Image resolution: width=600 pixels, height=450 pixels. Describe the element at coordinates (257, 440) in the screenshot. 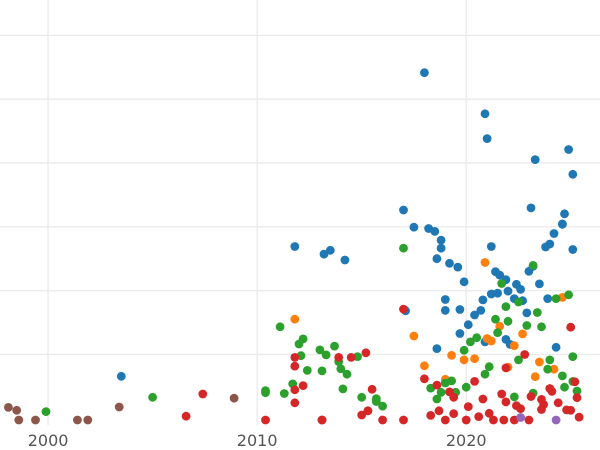

I see `x-axis-tick-labels: 2000 2010 2020` at that location.